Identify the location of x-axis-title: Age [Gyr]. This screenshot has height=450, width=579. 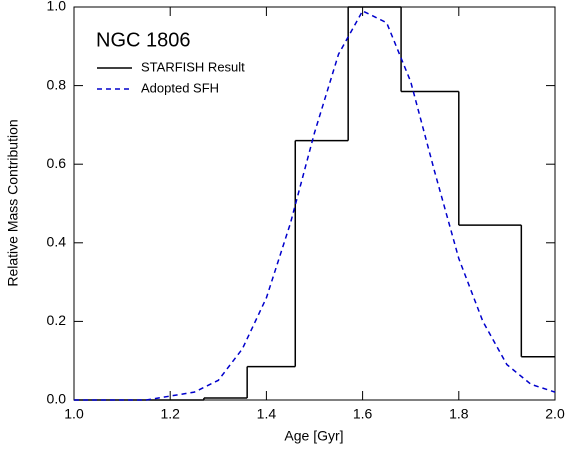
(313, 436).